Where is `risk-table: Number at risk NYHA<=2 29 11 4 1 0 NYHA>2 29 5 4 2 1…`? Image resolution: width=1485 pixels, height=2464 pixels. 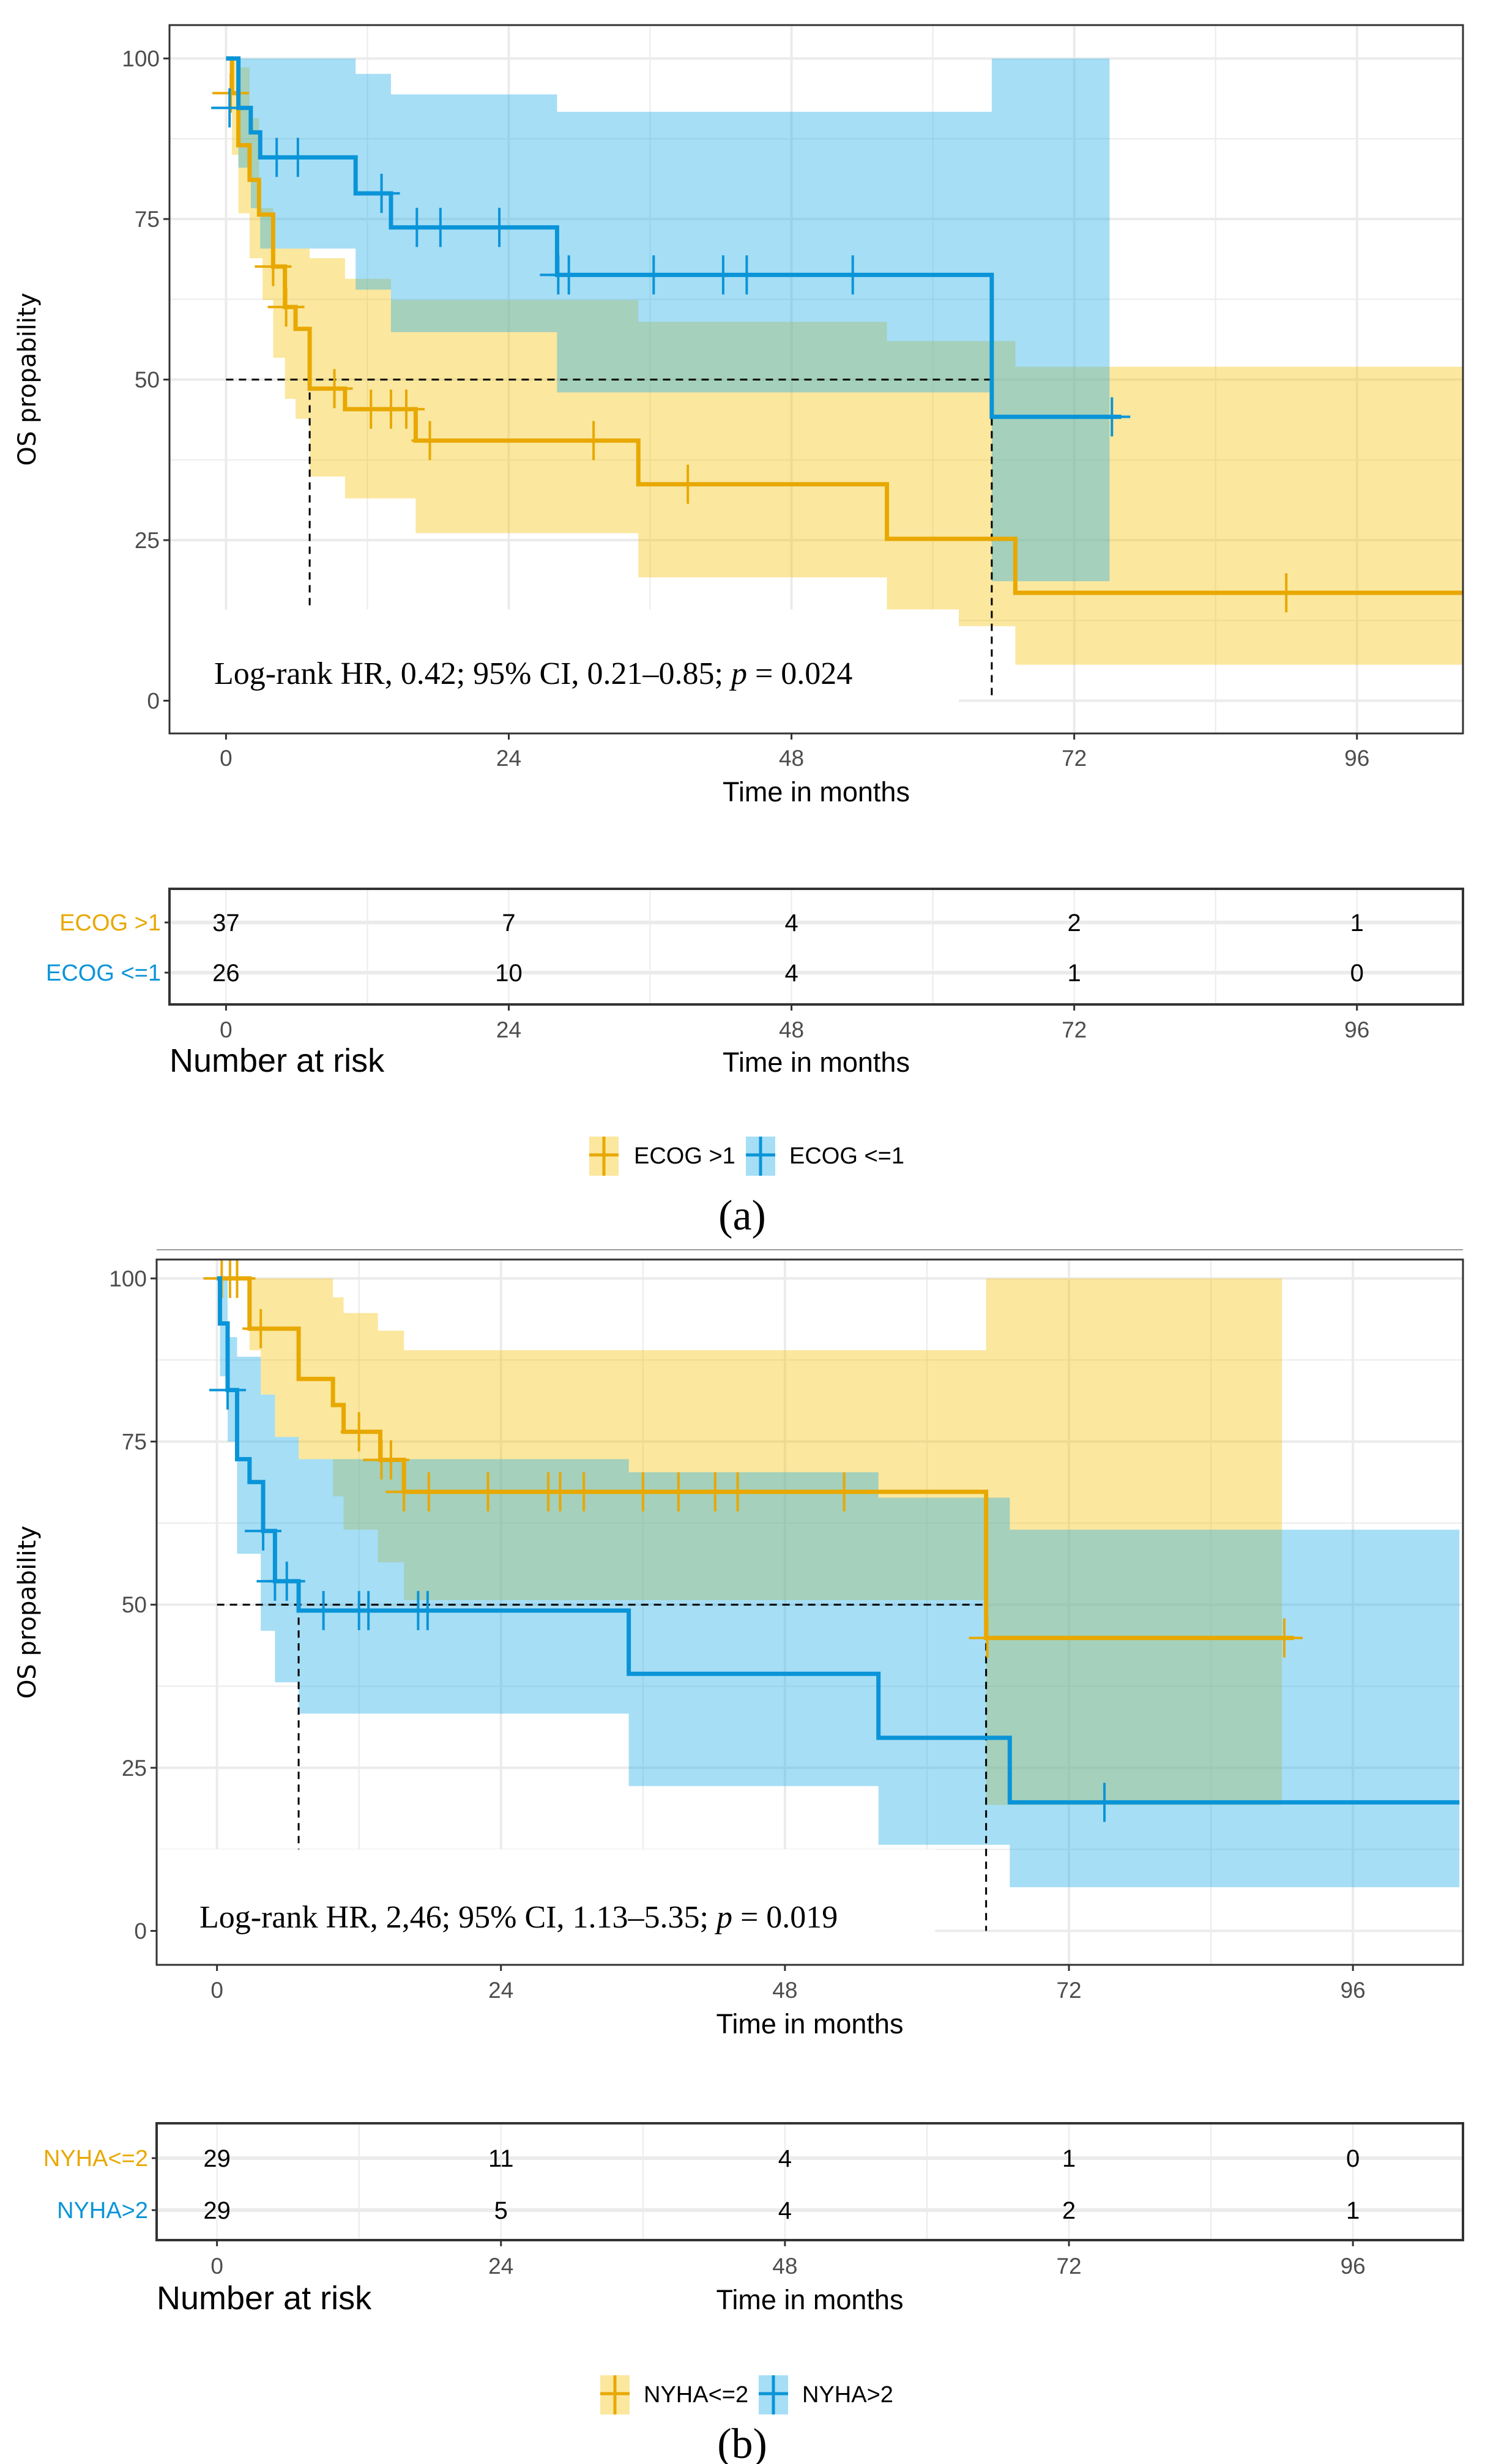
risk-table: Number at risk NYHA<=2 29 11 4 1 0 NYHA>2 29 5 4 2 1… is located at coordinates (754, 2219).